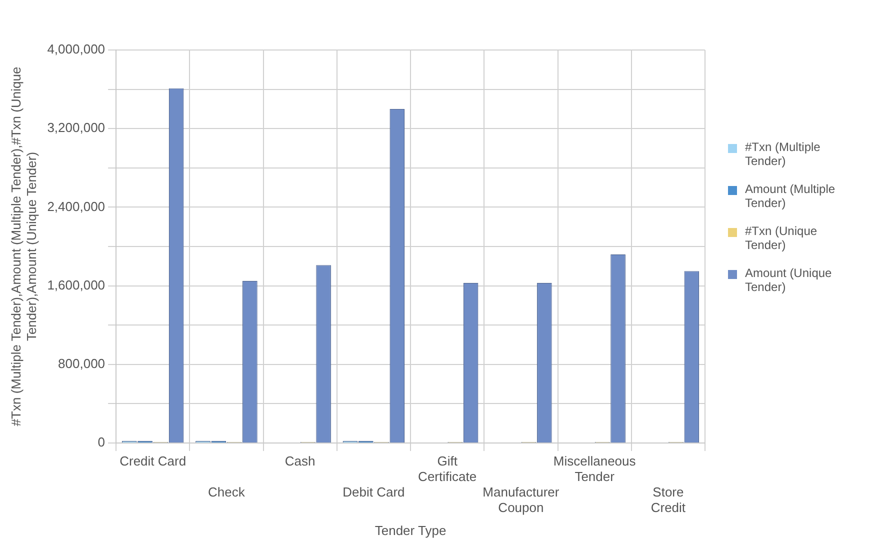 The width and height of the screenshot is (879, 543). Describe the element at coordinates (76, 206) in the screenshot. I see `y-tick-label: 2,400,000` at that location.